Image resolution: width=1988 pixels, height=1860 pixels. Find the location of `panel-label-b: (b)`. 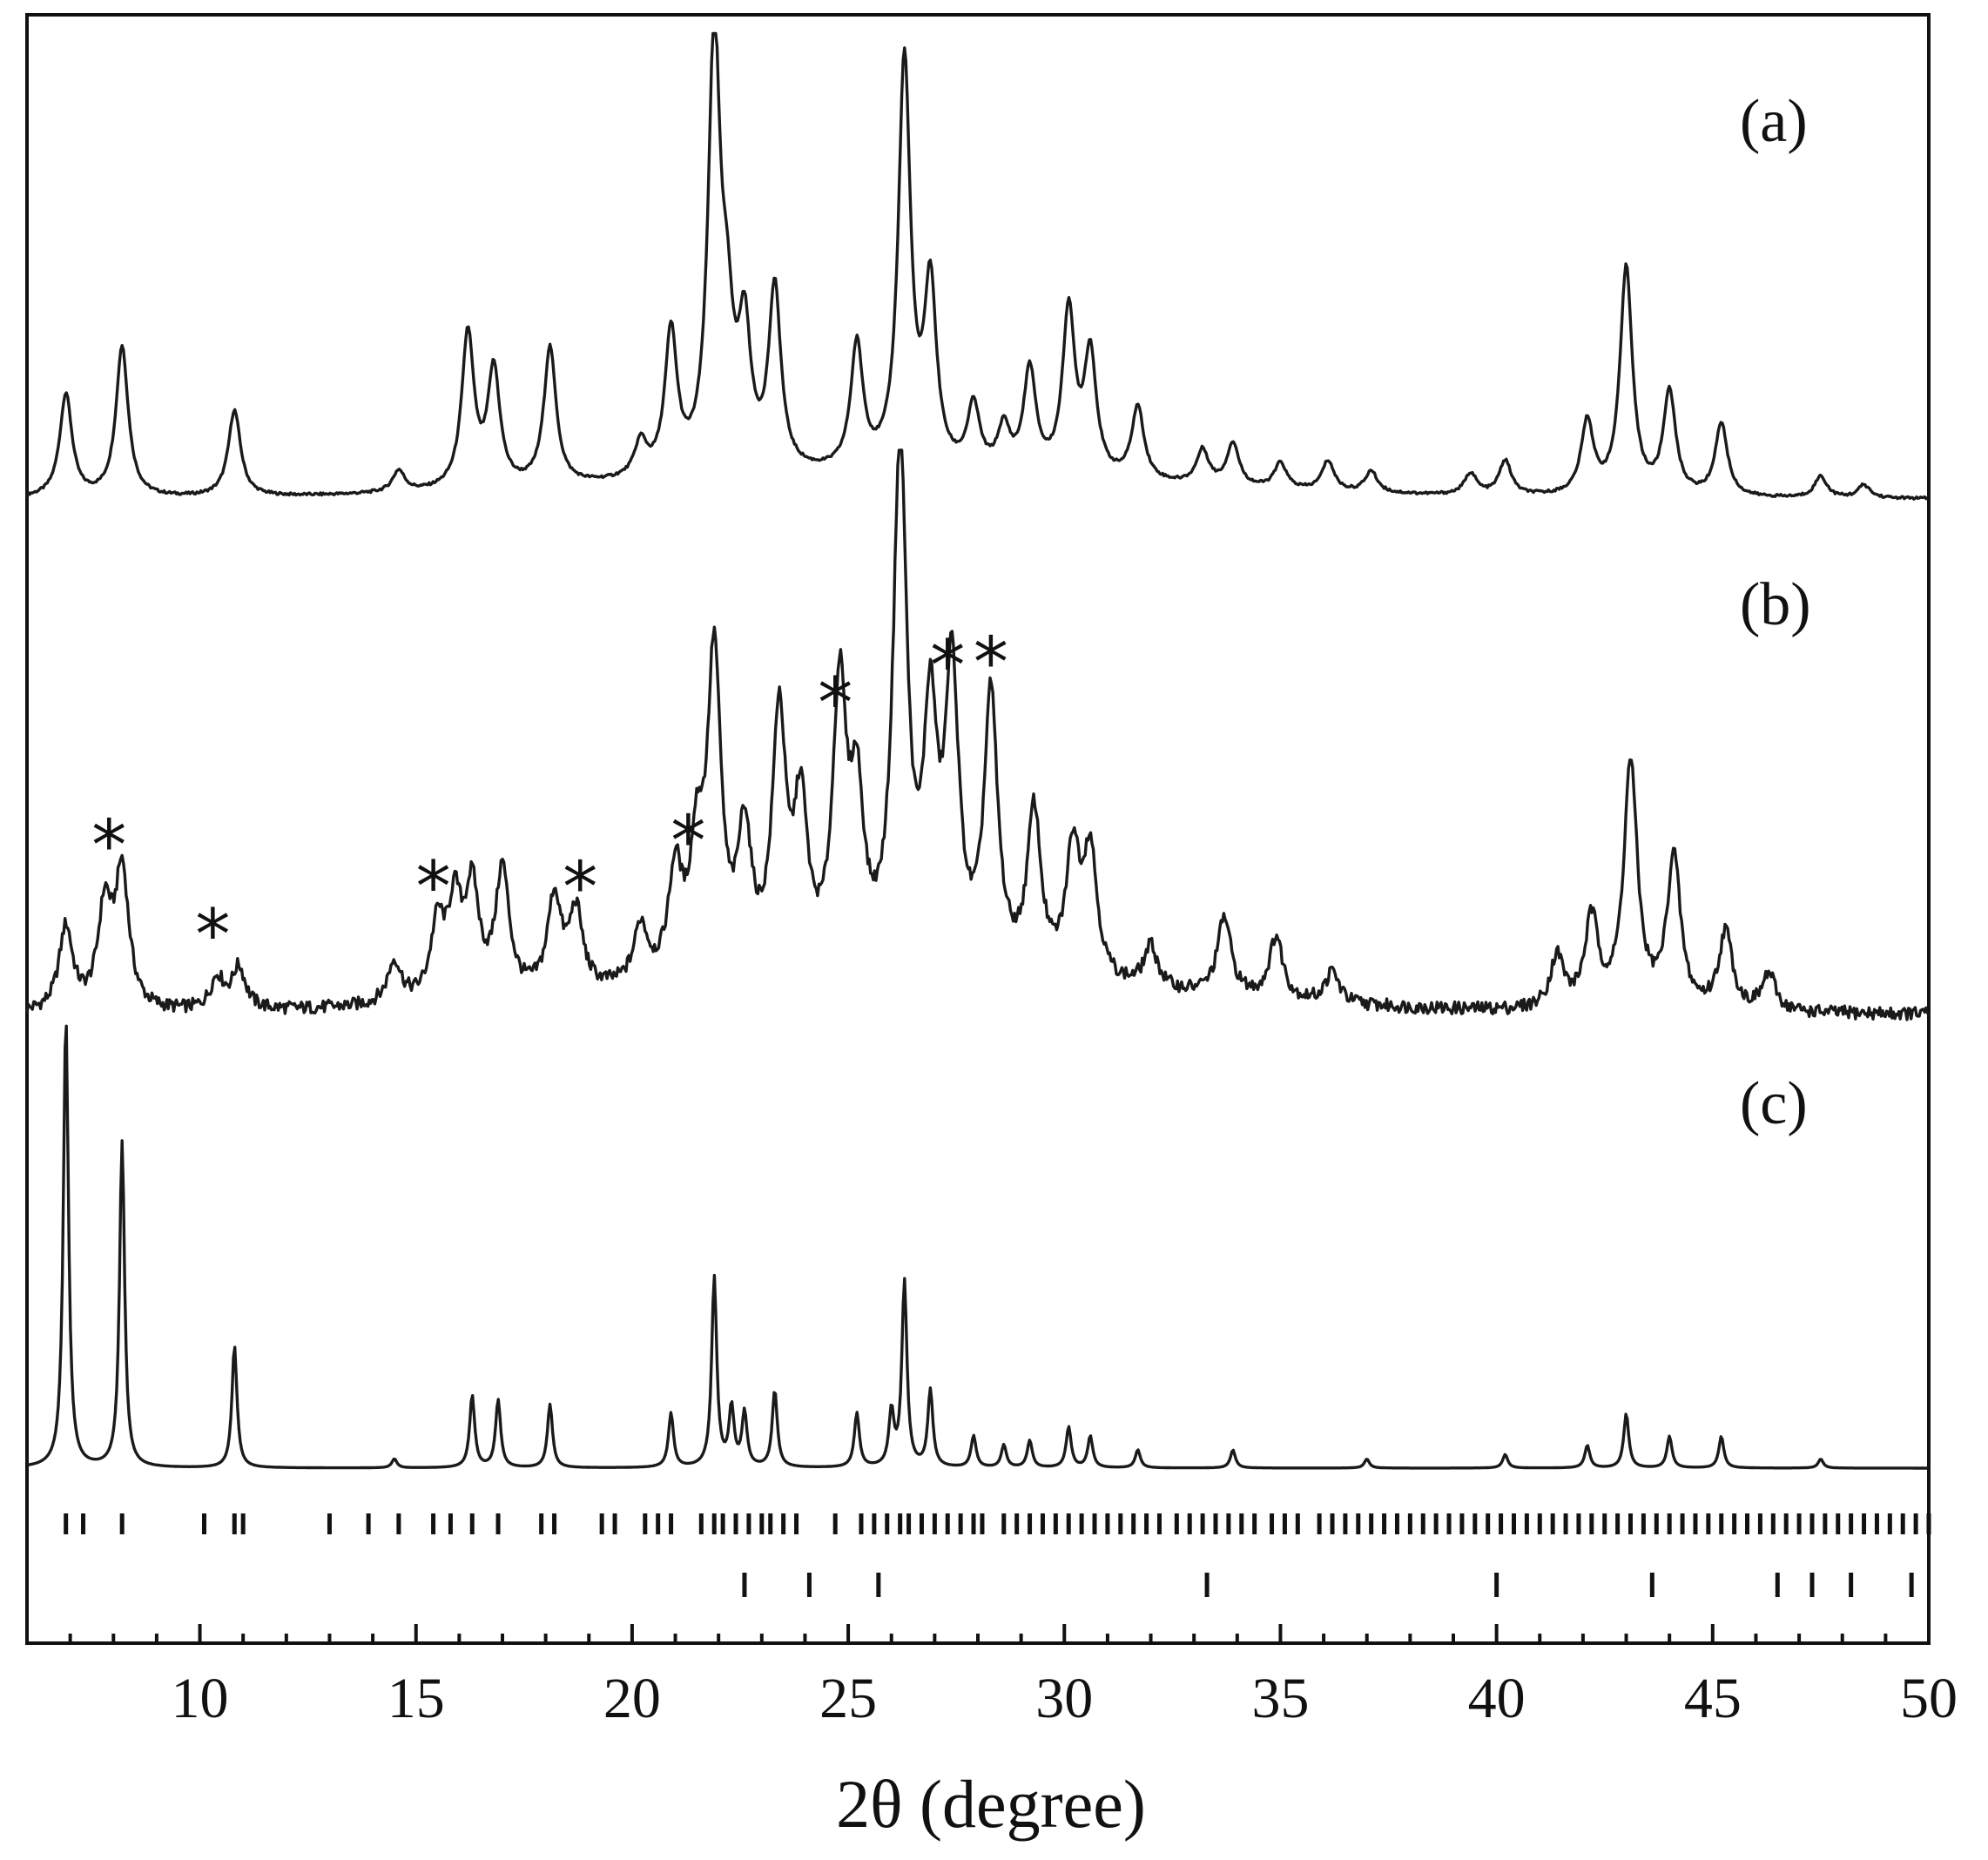

panel-label-b: (b) is located at coordinates (1775, 604).